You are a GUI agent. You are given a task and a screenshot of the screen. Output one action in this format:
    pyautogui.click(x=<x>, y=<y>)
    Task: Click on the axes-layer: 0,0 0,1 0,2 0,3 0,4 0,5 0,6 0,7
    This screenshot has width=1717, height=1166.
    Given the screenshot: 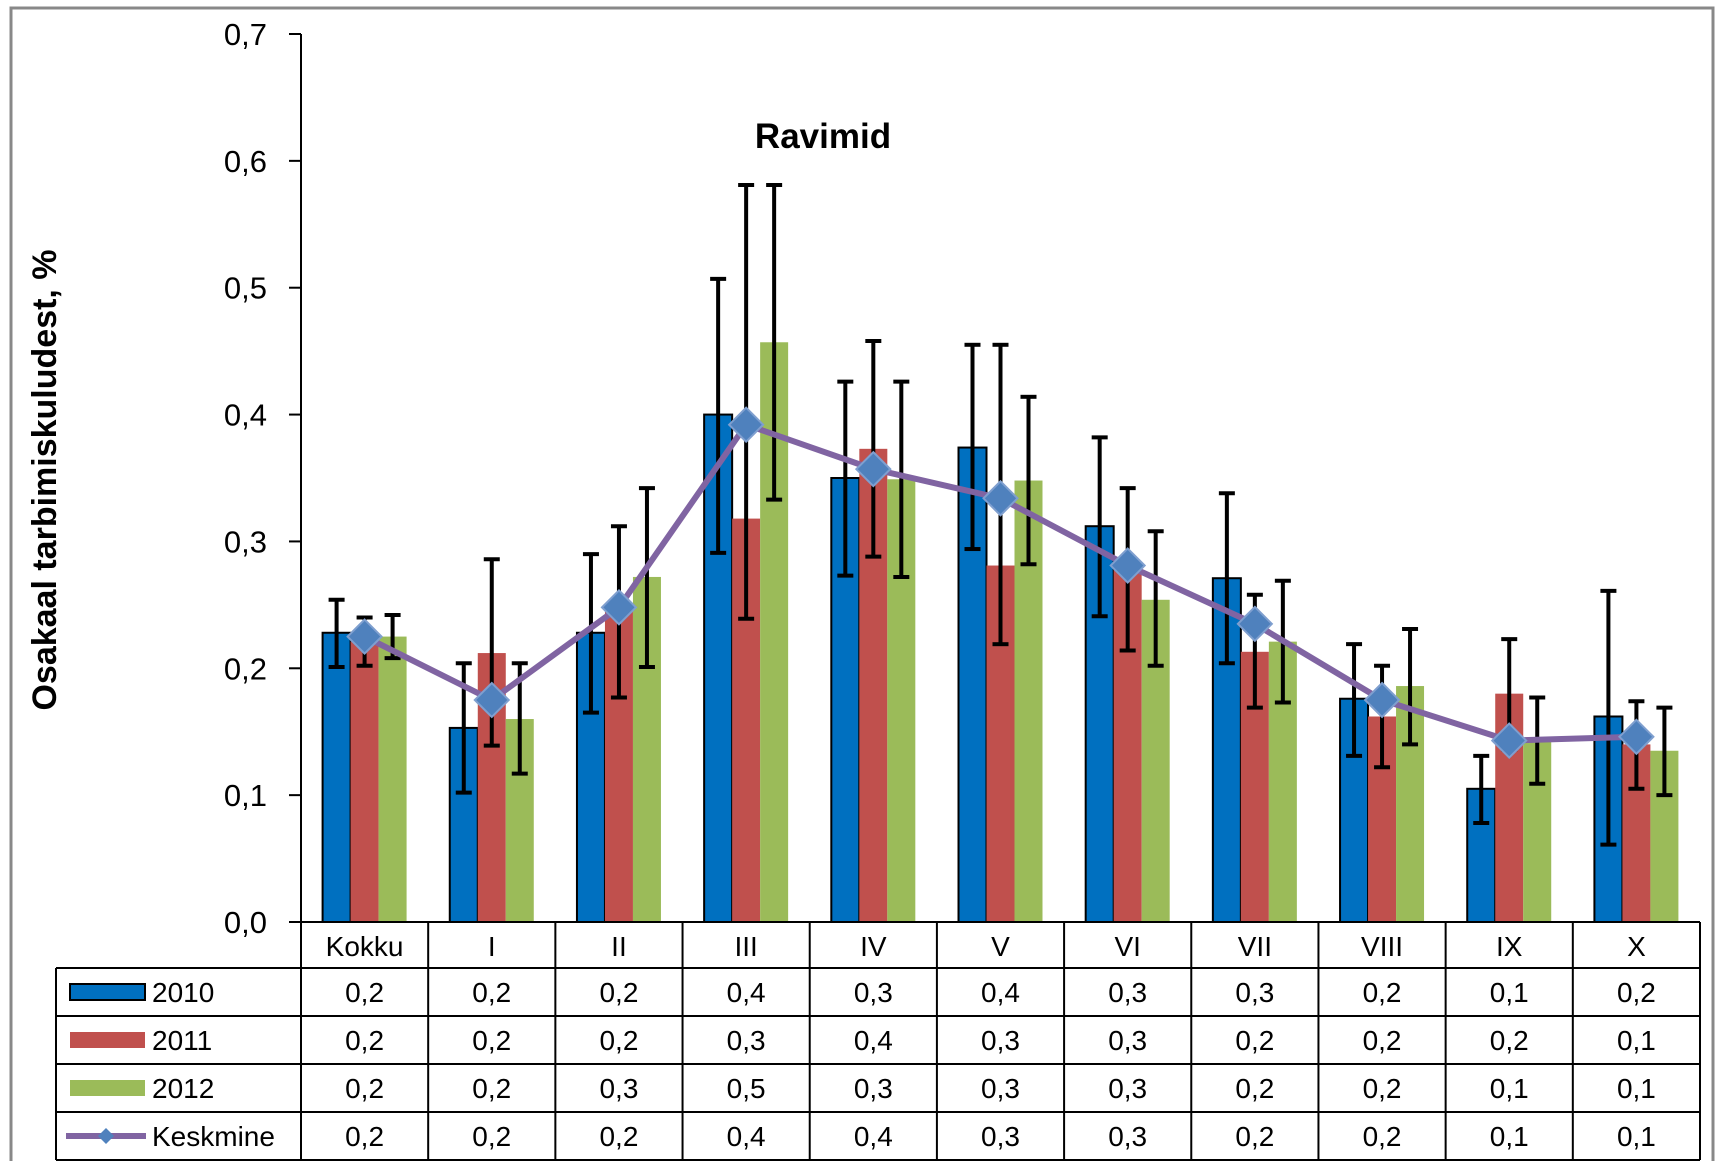 What is the action you would take?
    pyautogui.click(x=263, y=478)
    